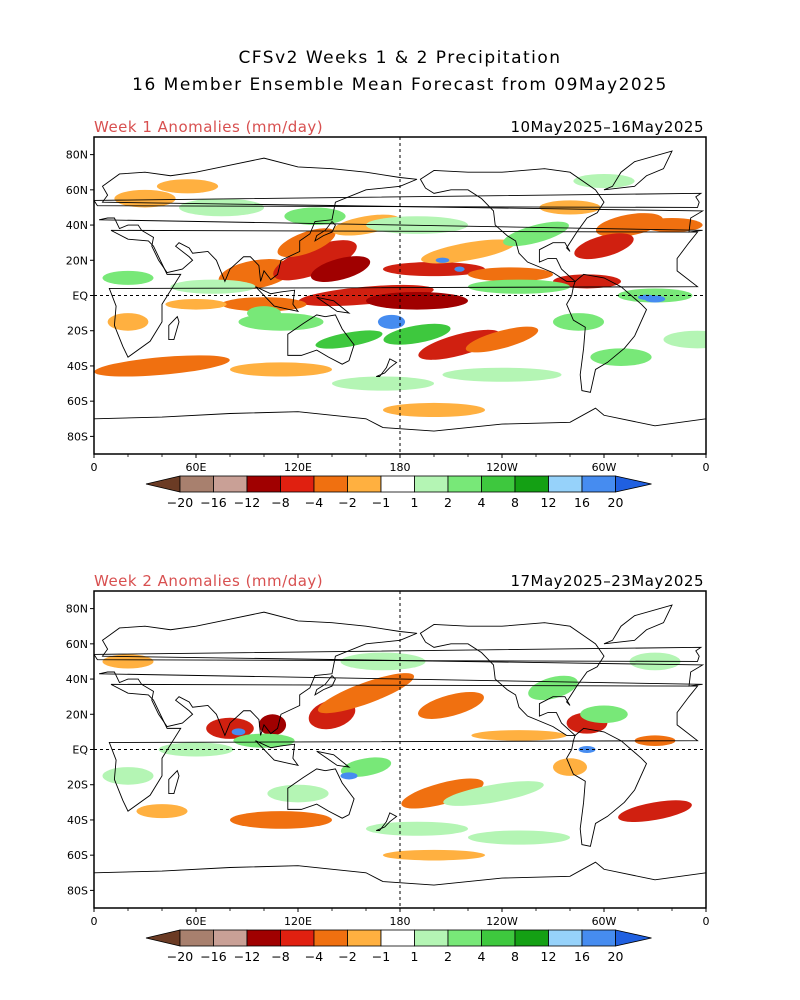 This screenshot has width=800, height=1000. Describe the element at coordinates (347, 956) in the screenshot. I see `colorbar-label: −2` at that location.